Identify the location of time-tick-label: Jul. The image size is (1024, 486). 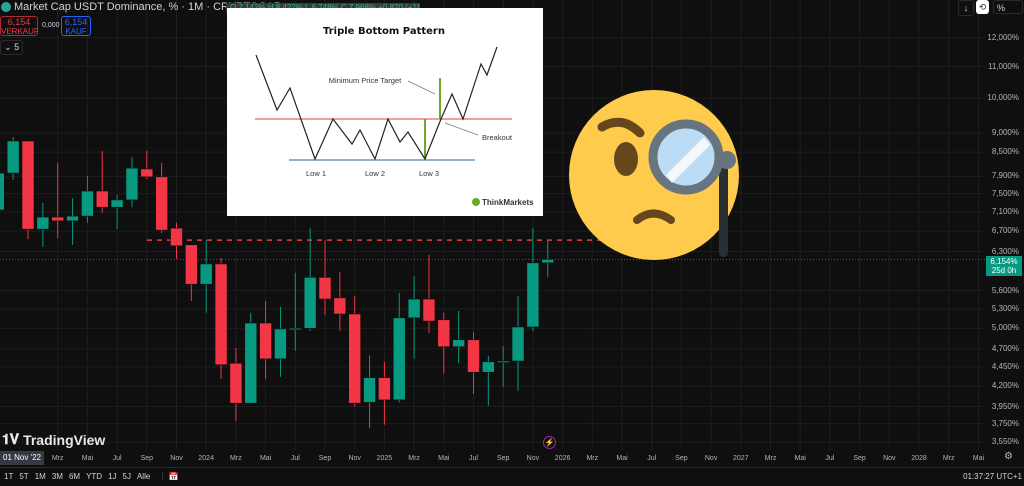
(295, 458).